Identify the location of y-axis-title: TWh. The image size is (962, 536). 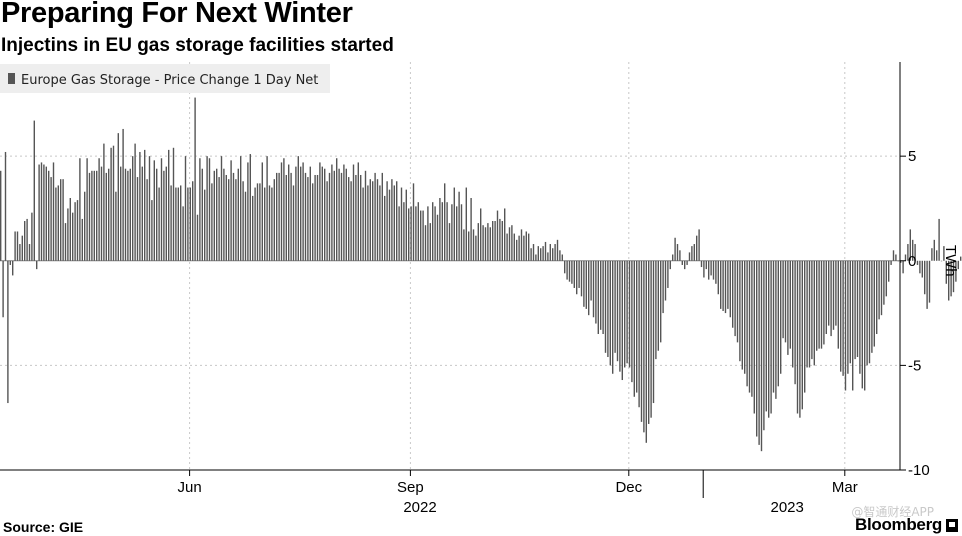
(950, 261).